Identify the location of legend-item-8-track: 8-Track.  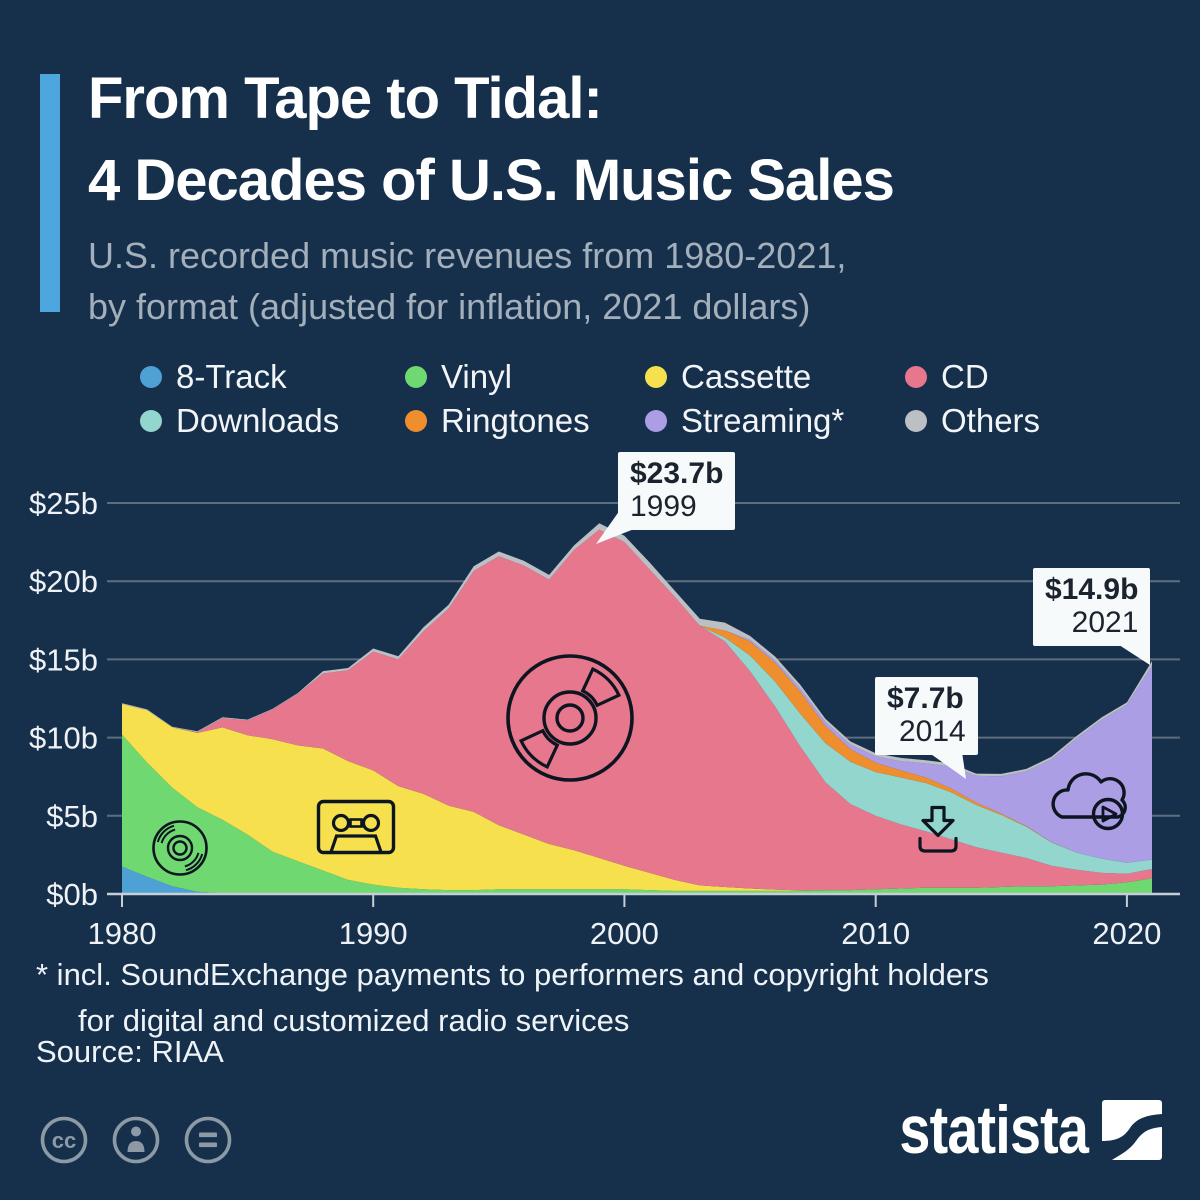
(272, 377).